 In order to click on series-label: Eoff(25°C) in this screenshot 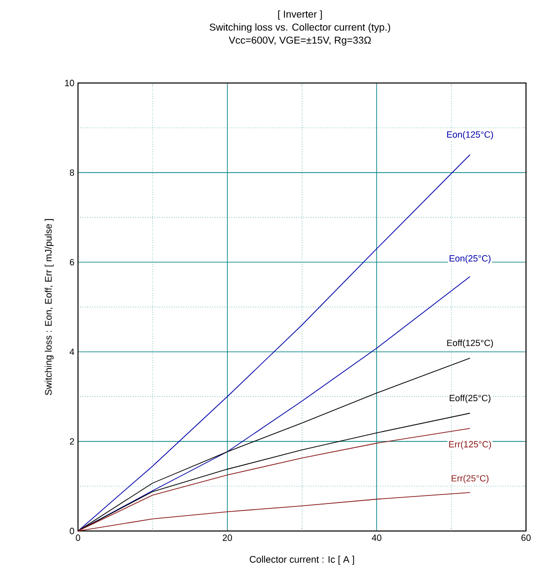, I will do `click(470, 398)`.